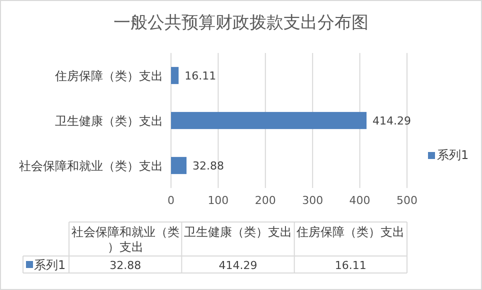  Describe the element at coordinates (392, 121) in the screenshot. I see `data-label: 414.29` at that location.